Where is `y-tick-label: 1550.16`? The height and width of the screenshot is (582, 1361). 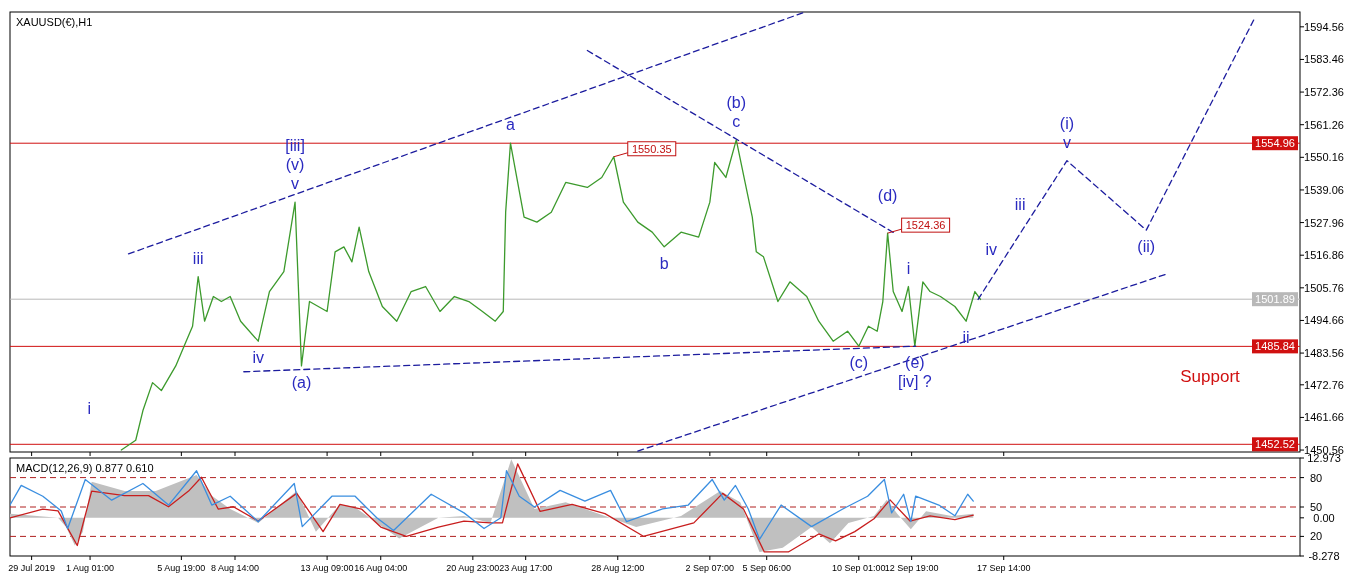 y-tick-label: 1550.16 is located at coordinates (1324, 157).